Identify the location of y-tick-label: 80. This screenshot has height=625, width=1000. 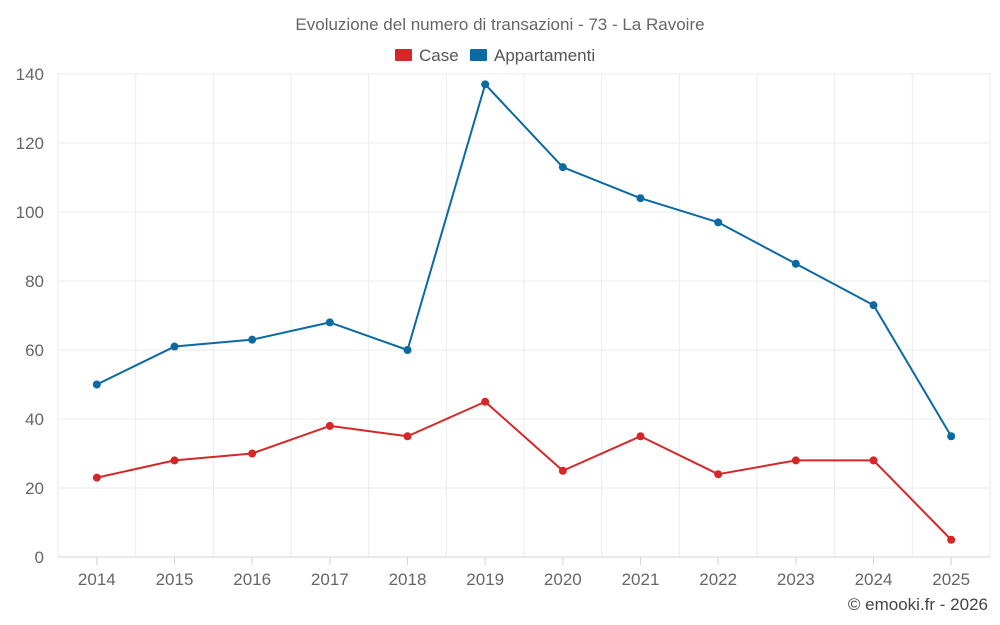
(34, 281).